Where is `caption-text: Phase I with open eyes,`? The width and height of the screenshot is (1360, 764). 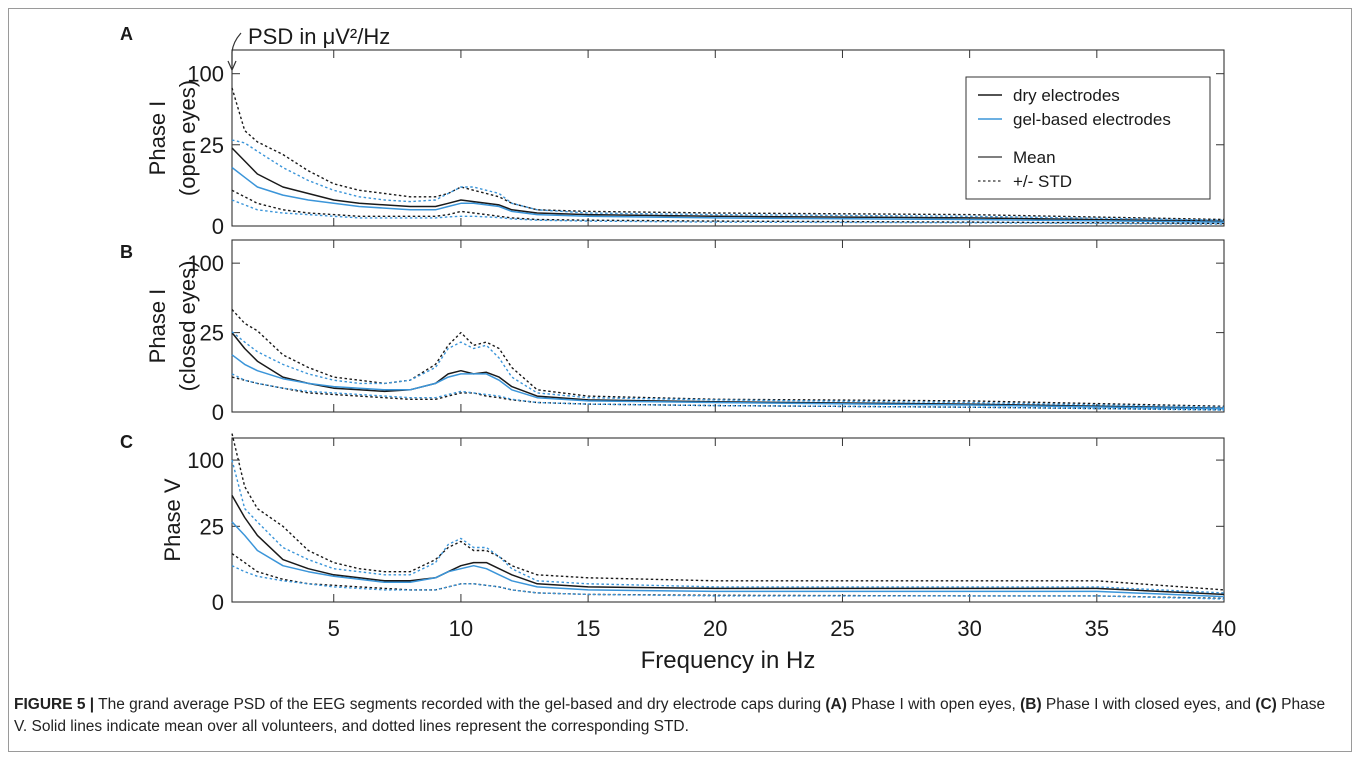 caption-text: Phase I with open eyes, is located at coordinates (933, 704).